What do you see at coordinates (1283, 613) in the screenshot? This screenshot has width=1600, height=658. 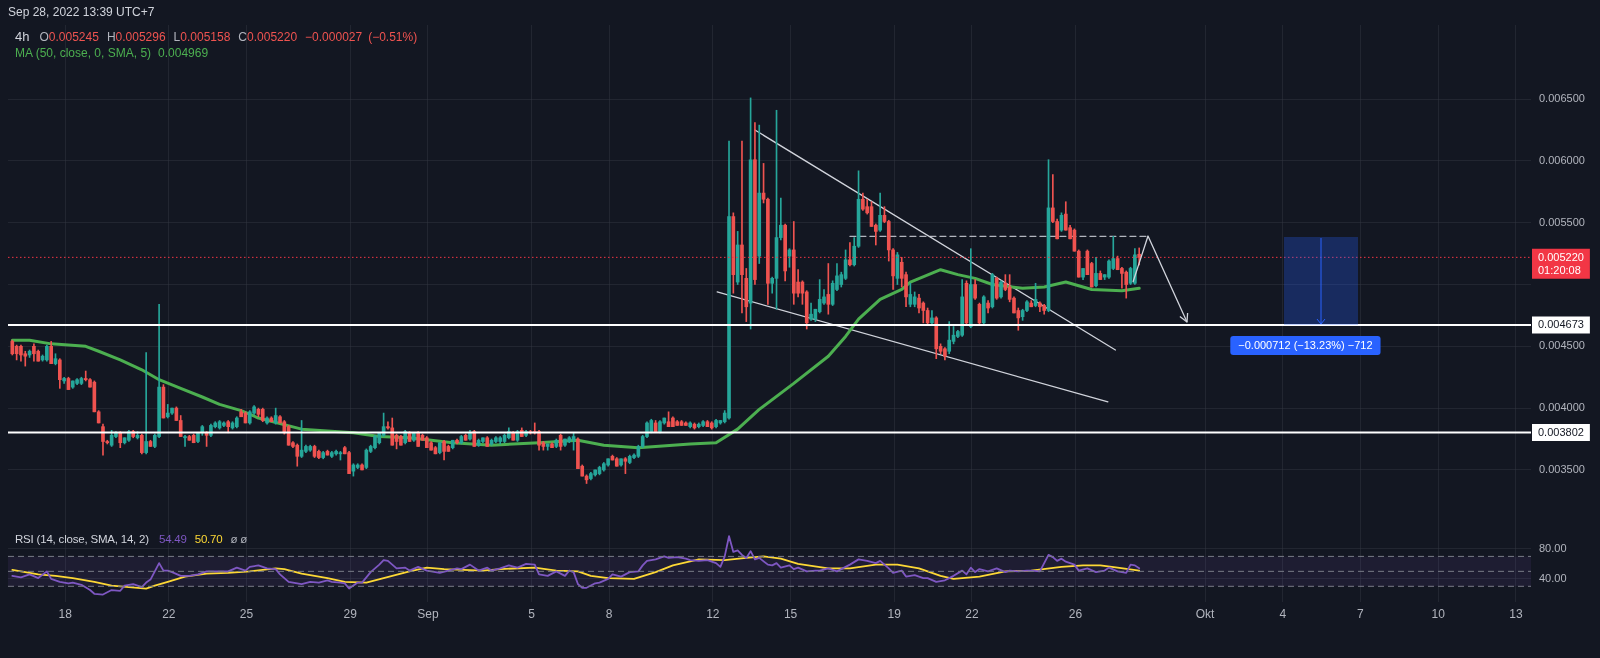 I see `x-tick-label: 4` at bounding box center [1283, 613].